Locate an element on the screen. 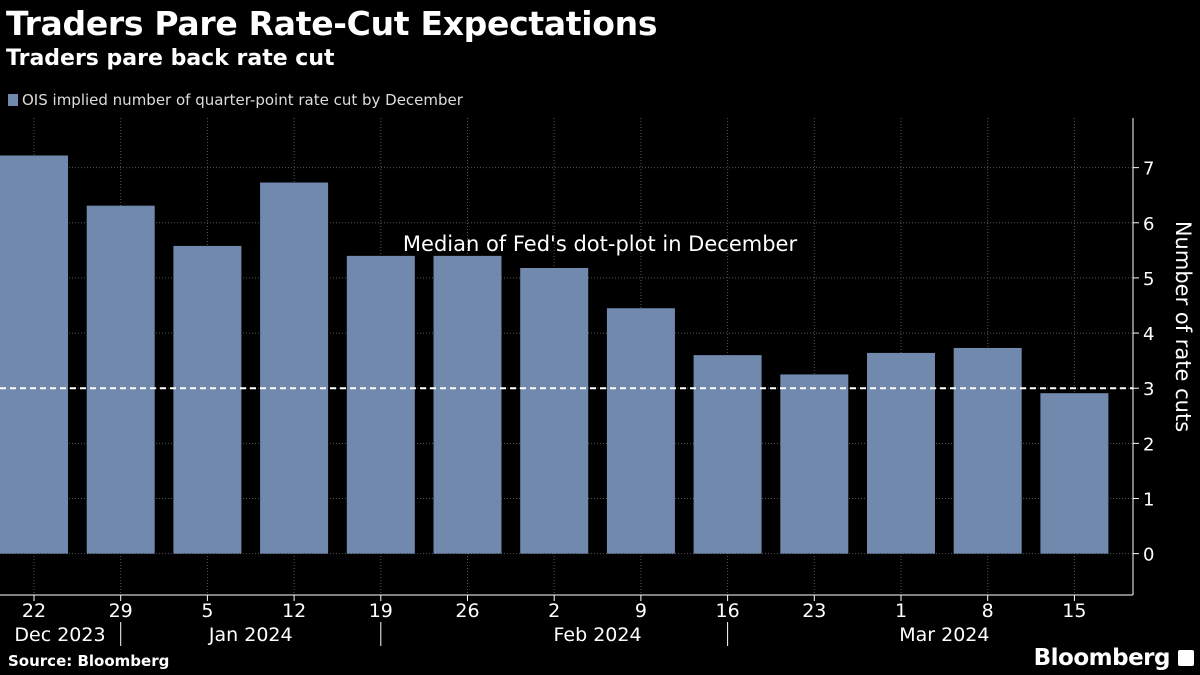 The height and width of the screenshot is (675, 1200). x-tick-label: 9 is located at coordinates (641, 611).